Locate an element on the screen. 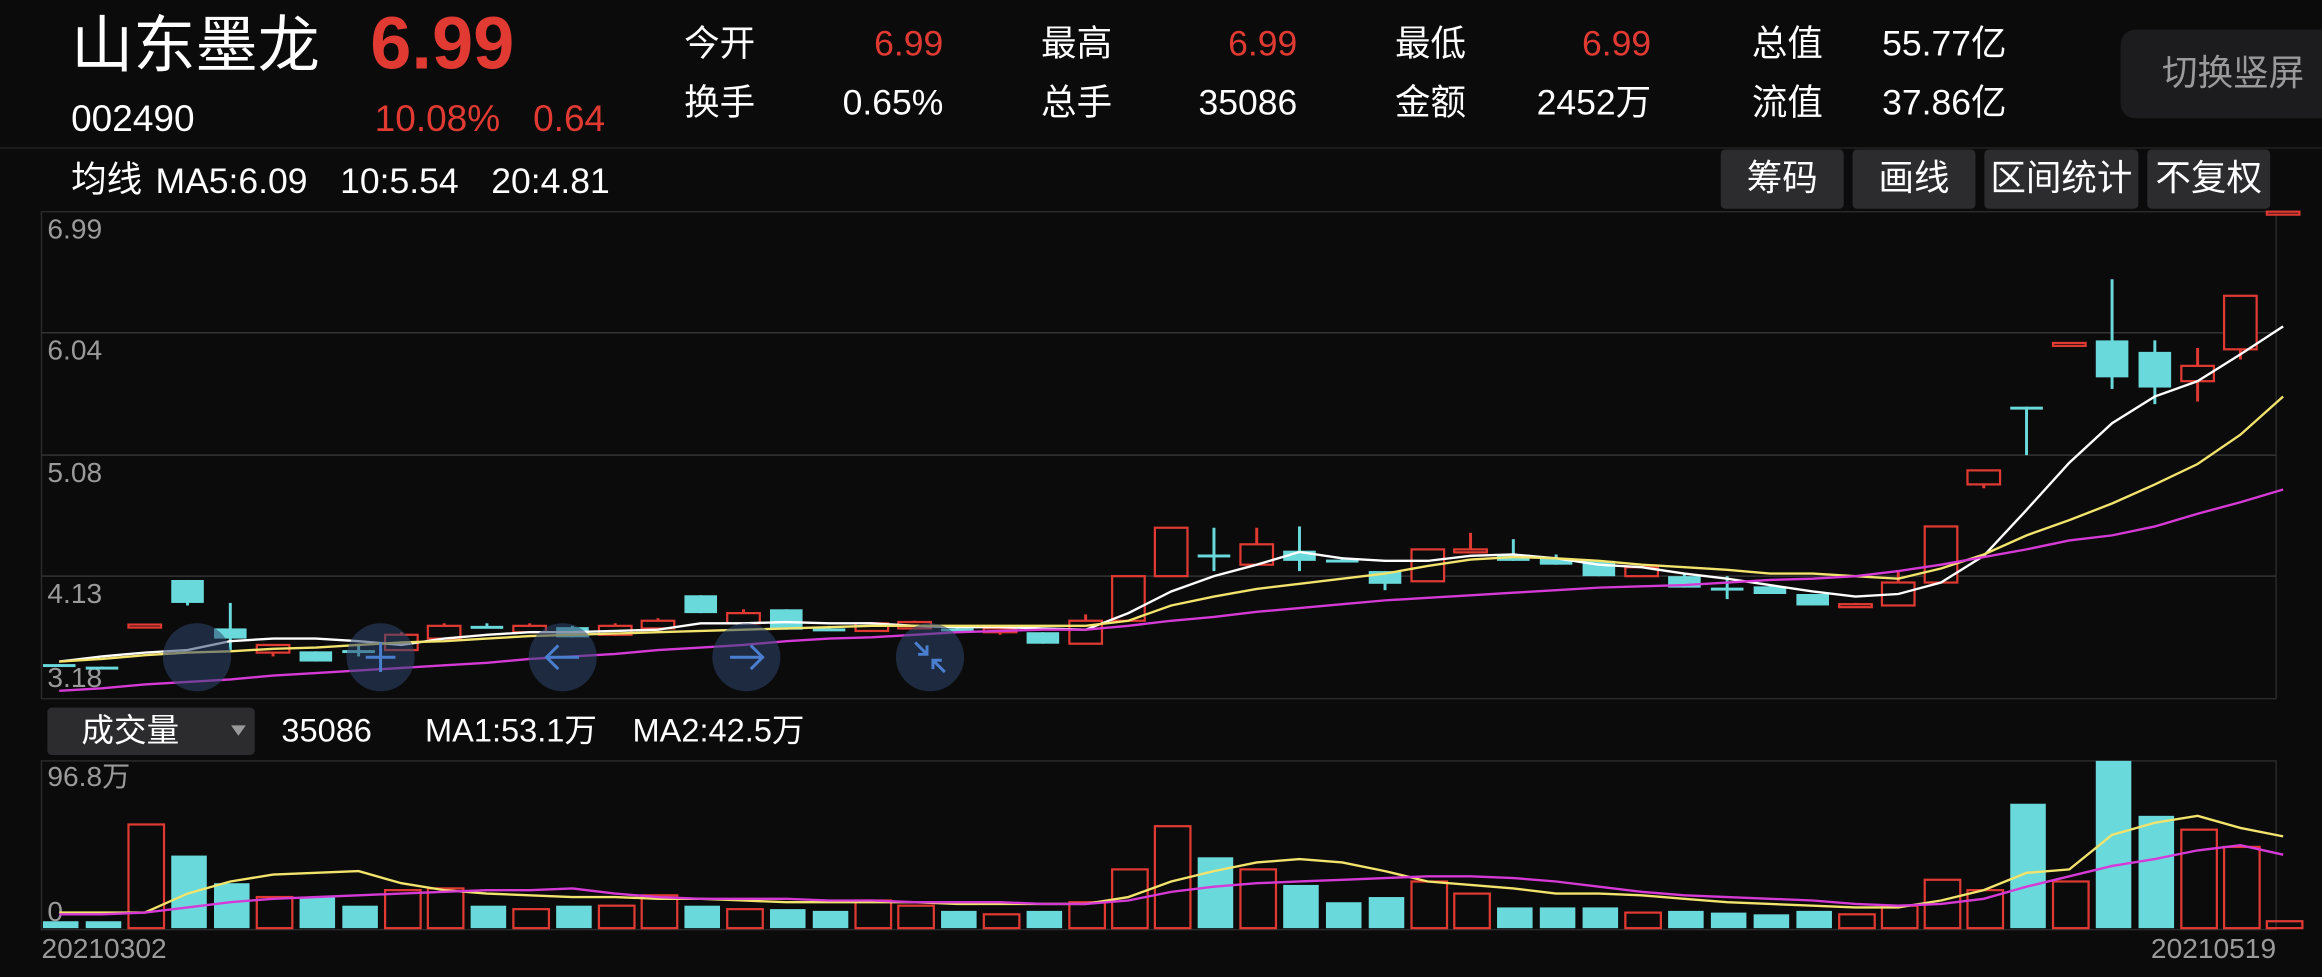  zoom-in-icon is located at coordinates (380, 657).